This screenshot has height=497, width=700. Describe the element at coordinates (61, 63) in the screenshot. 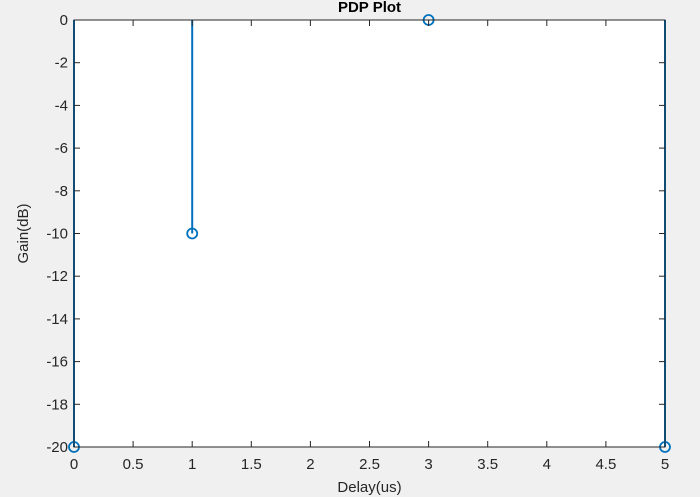

I see `y-tick-label: -2` at that location.